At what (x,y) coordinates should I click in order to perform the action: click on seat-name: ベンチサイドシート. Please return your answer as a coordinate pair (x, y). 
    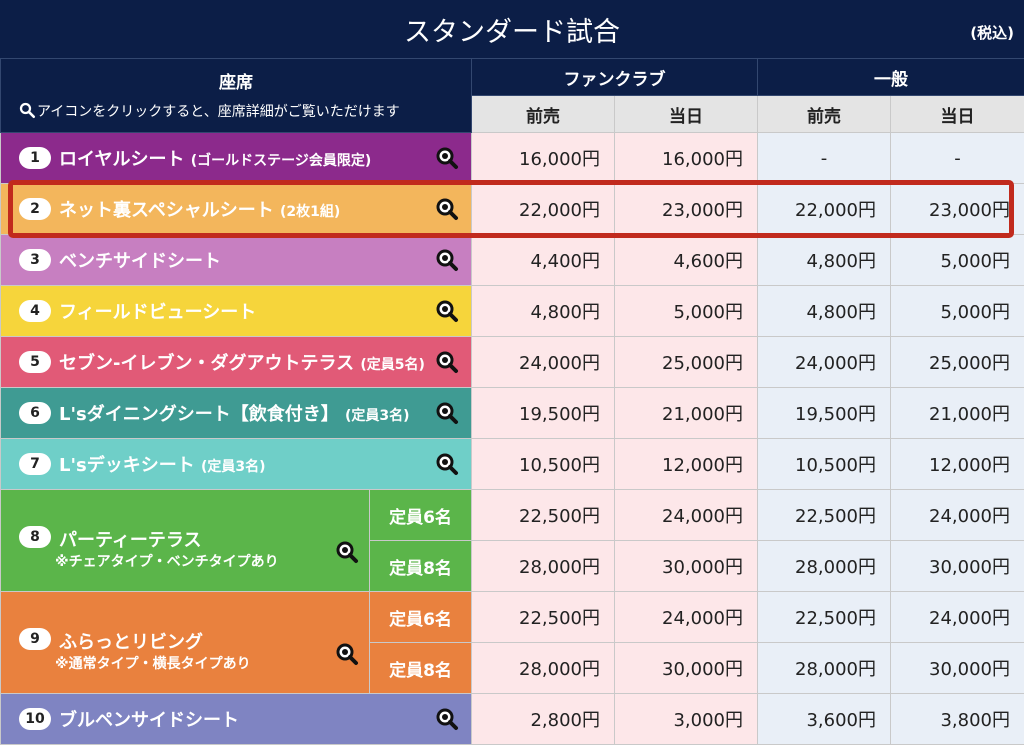
    Looking at the image, I should click on (143, 260).